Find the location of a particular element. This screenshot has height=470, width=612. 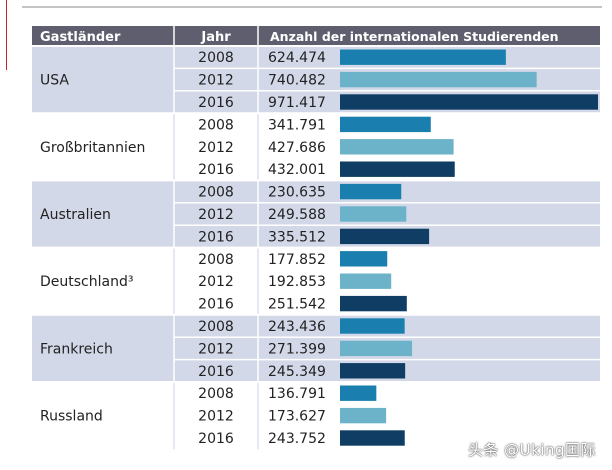

value-label: 230.635 is located at coordinates (297, 193).